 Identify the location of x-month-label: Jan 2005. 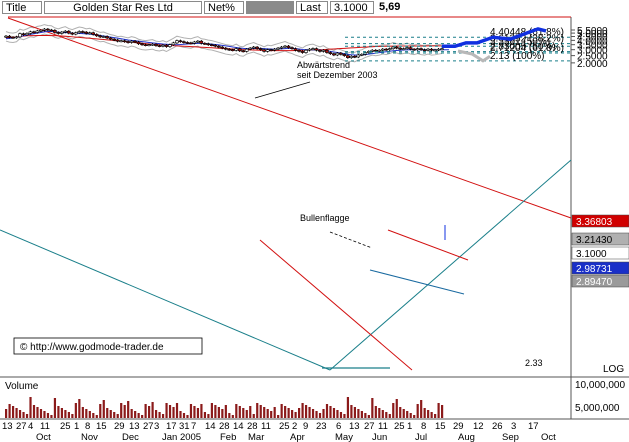
(181, 437).